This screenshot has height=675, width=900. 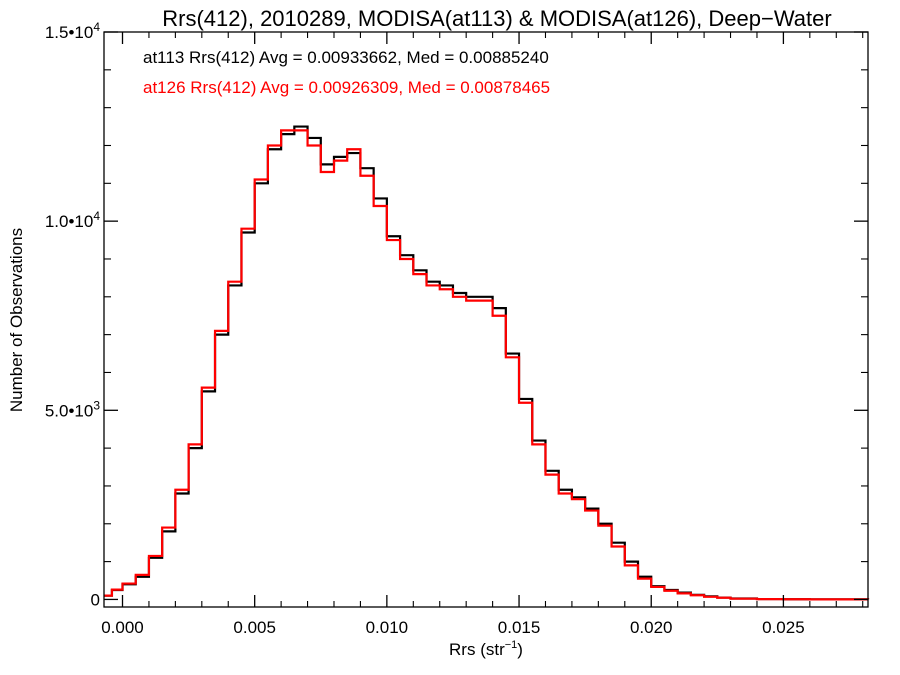 I want to click on y-tick-label: 1.5•104, so click(x=73, y=31).